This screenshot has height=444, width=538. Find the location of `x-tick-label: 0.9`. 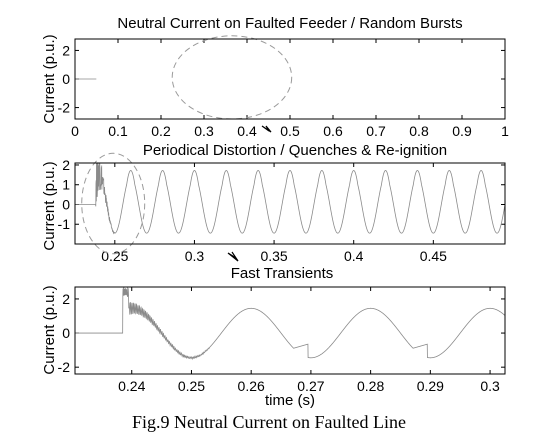

x-tick-label: 0.9 is located at coordinates (462, 131).